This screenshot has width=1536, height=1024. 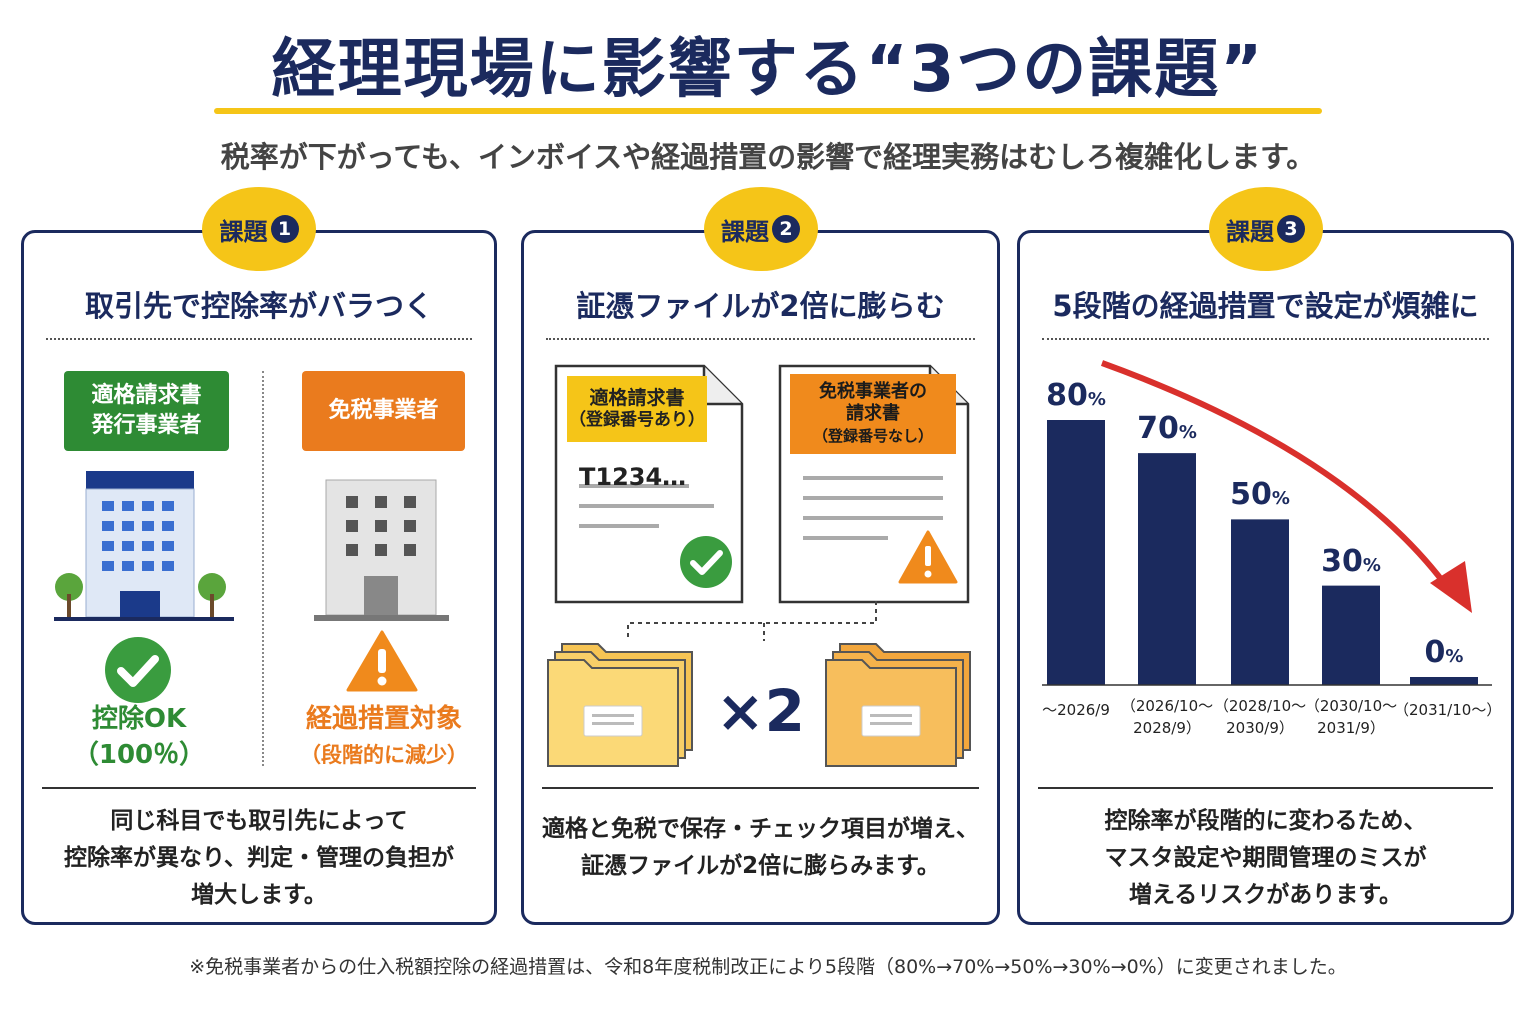 I want to click on panel-description: 適格と免税で保存・チェック項目が増え、 証憑ファイルが2倍に膨らみます。, so click(x=760, y=848).